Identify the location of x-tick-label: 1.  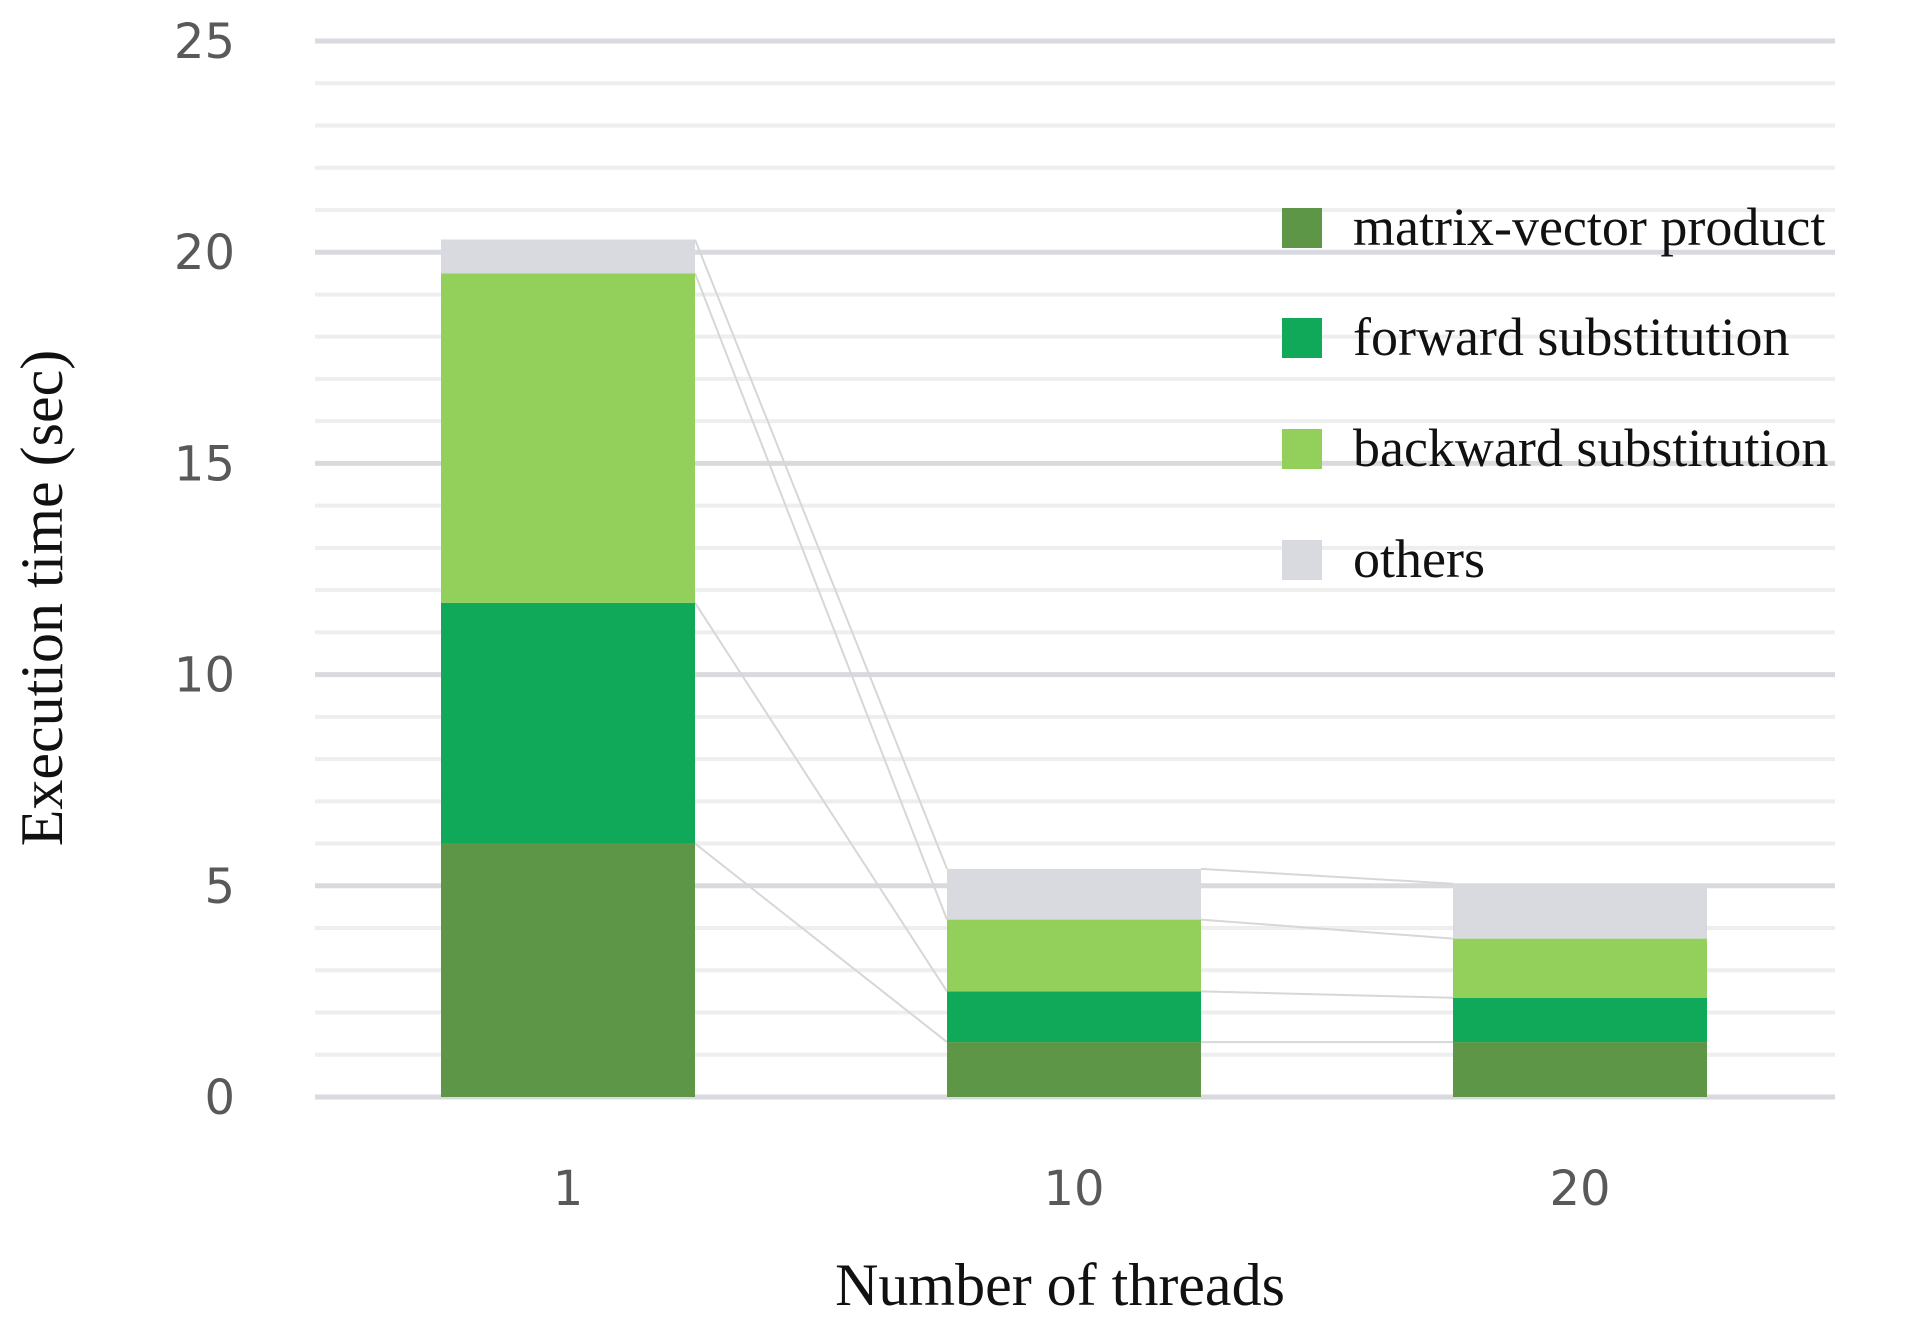
(568, 1189).